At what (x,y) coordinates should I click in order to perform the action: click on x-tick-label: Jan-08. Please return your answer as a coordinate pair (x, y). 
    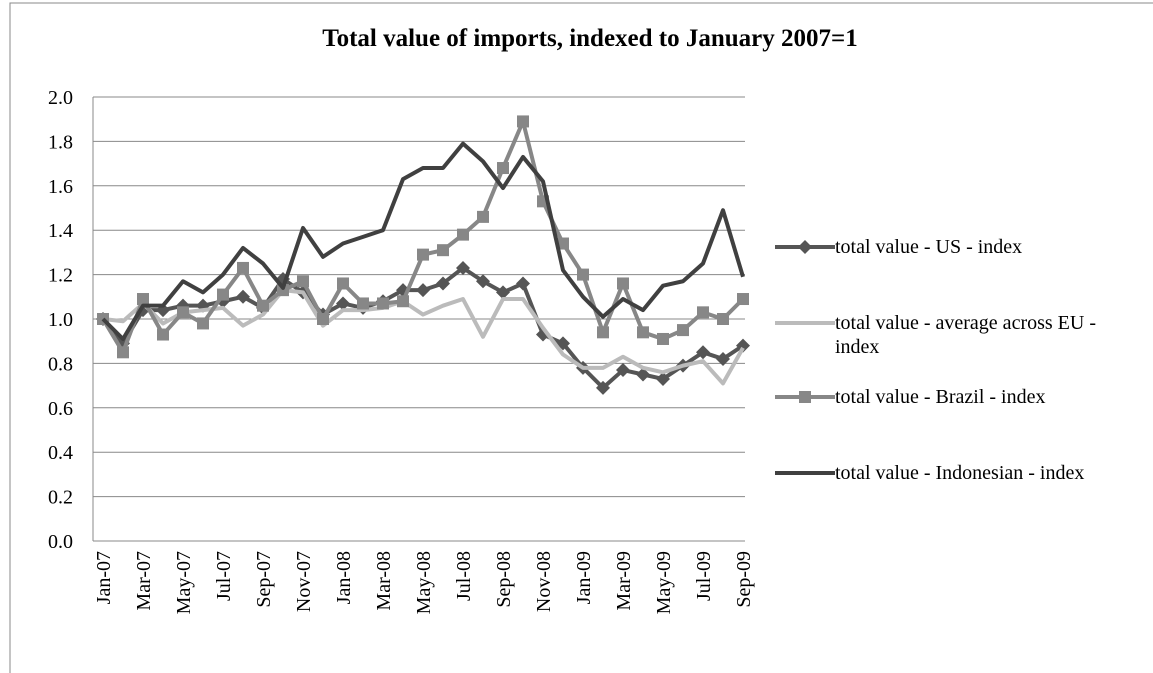
    Looking at the image, I should click on (344, 577).